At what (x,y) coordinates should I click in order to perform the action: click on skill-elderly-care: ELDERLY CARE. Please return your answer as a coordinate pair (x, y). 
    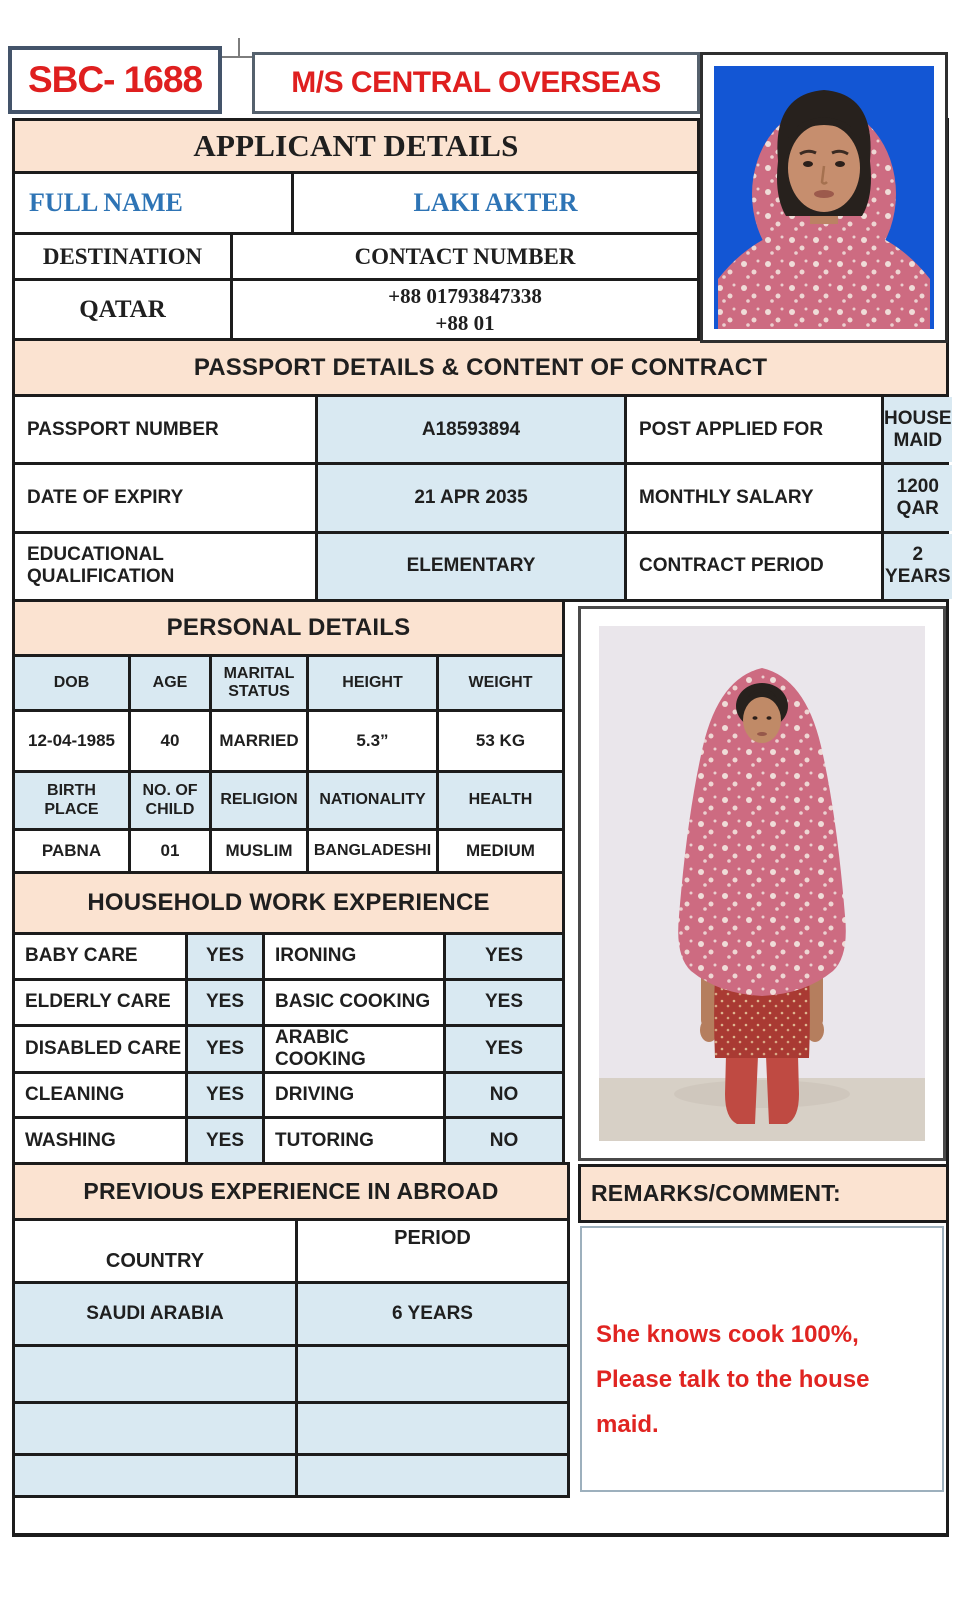
    Looking at the image, I should click on (100, 1002).